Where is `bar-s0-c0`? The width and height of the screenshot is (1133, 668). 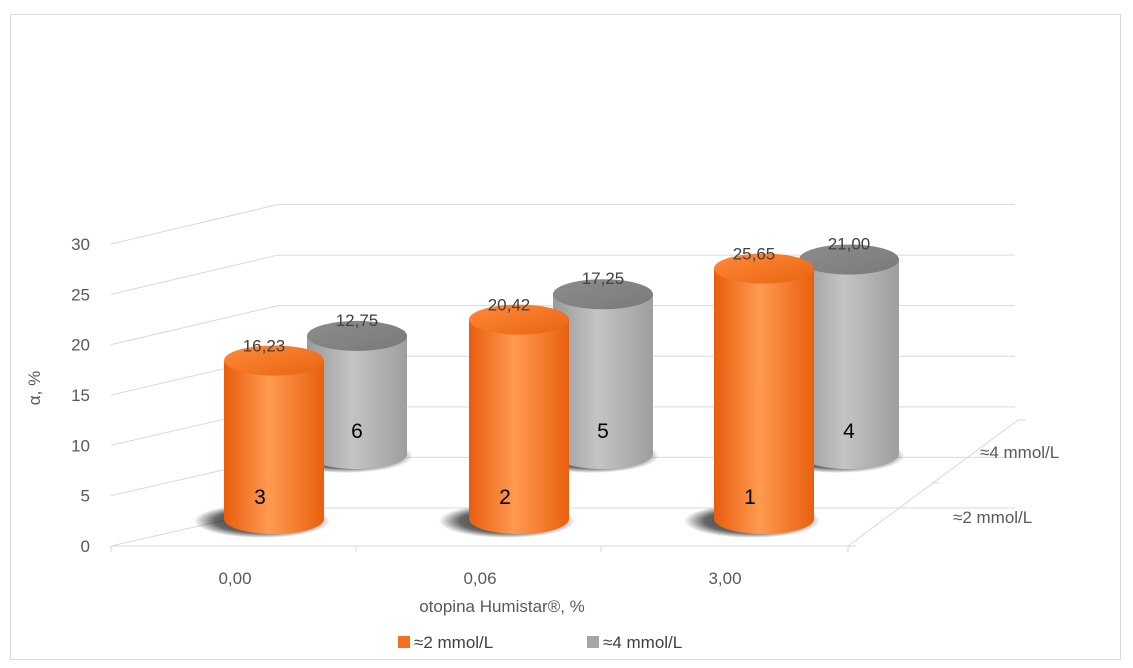
bar-s0-c0 is located at coordinates (262, 441).